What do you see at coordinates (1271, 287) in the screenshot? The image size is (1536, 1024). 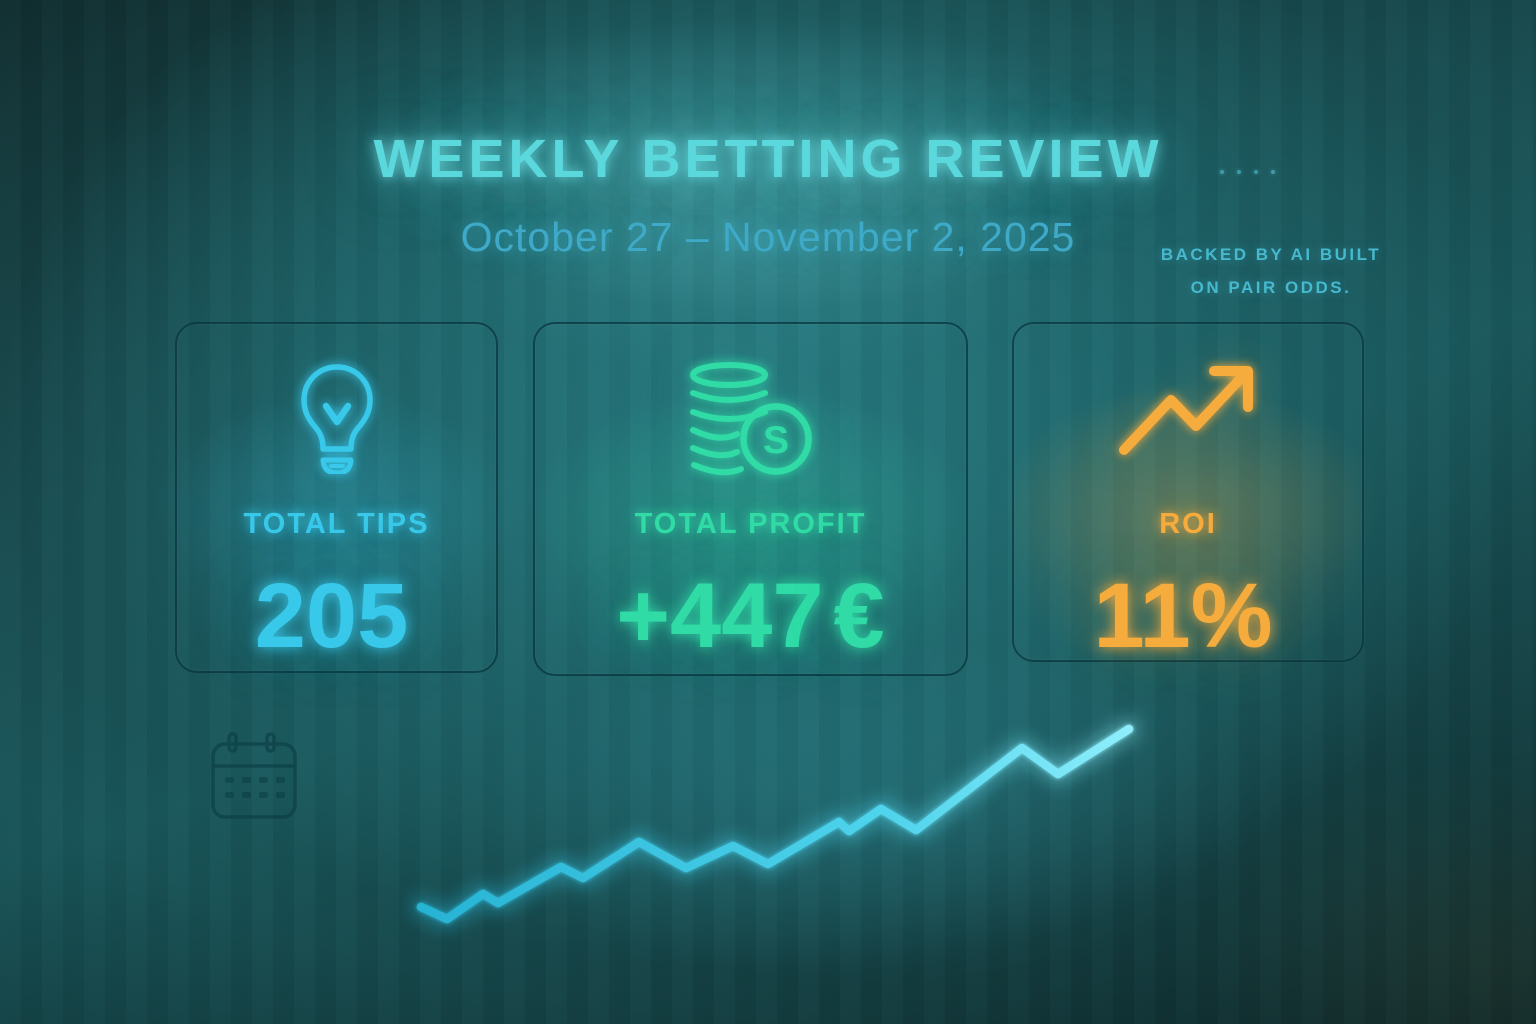 I see `tagline-line-2: ON PAIR ODDS.` at bounding box center [1271, 287].